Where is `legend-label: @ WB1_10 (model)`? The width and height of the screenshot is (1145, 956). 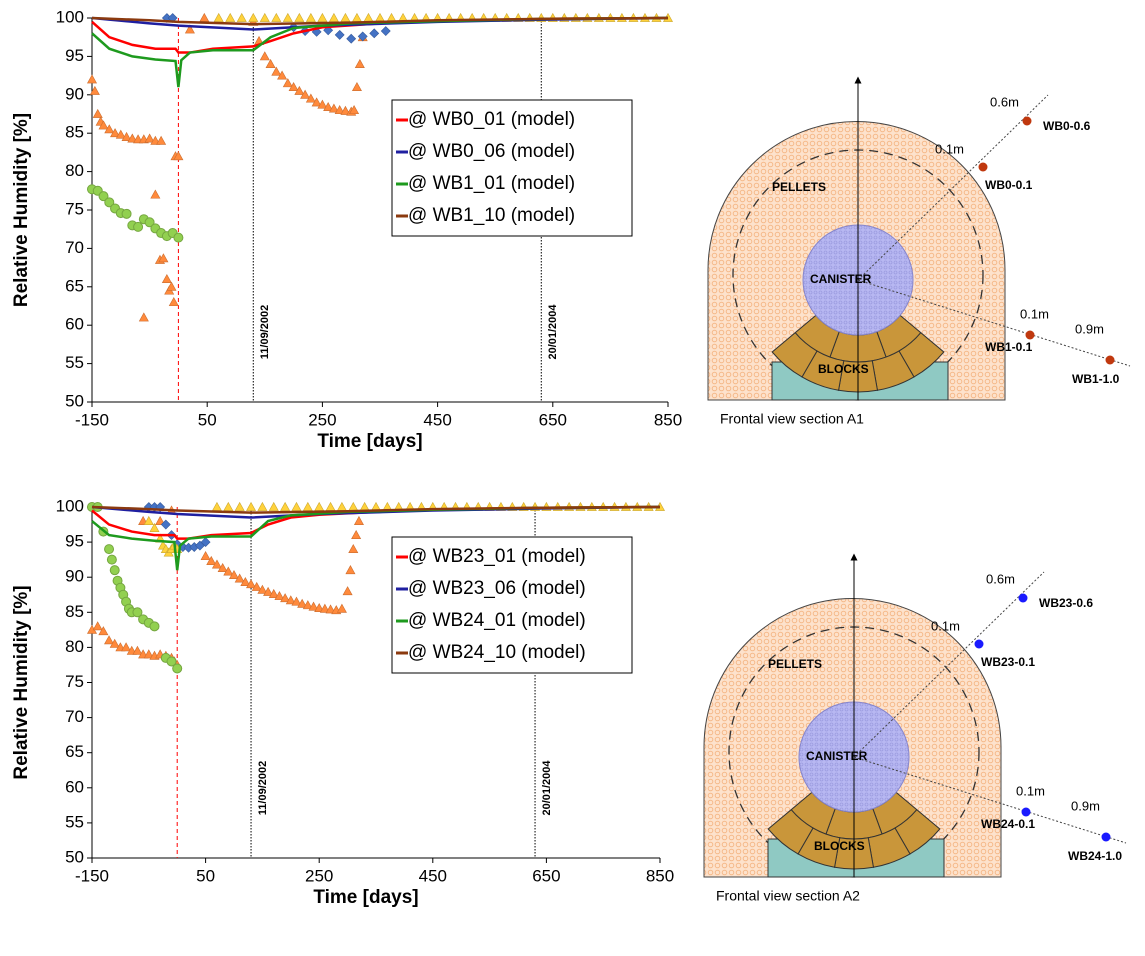
legend-label: @ WB1_10 (model) is located at coordinates (491, 215).